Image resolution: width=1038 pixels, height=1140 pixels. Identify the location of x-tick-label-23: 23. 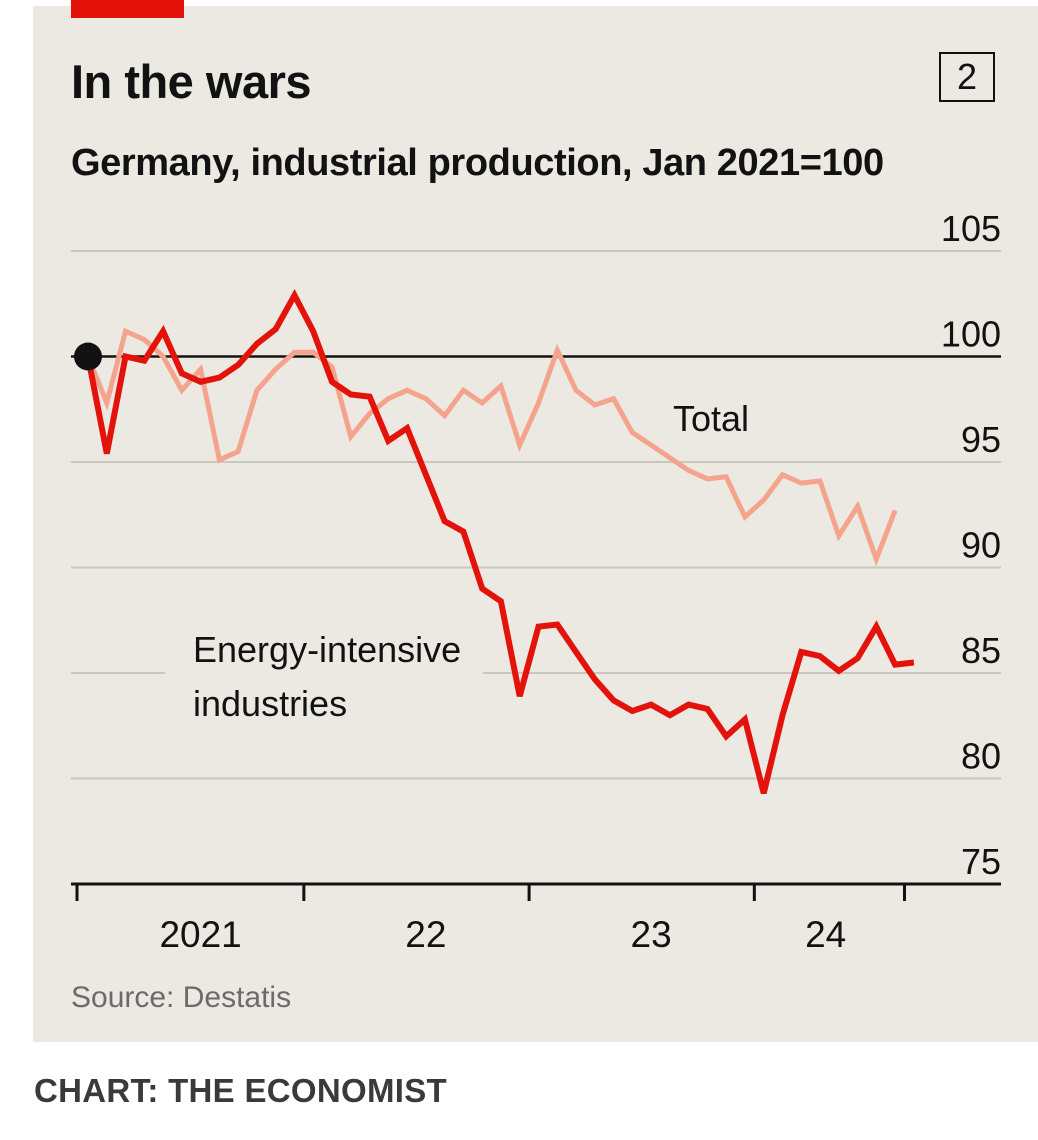
(651, 934).